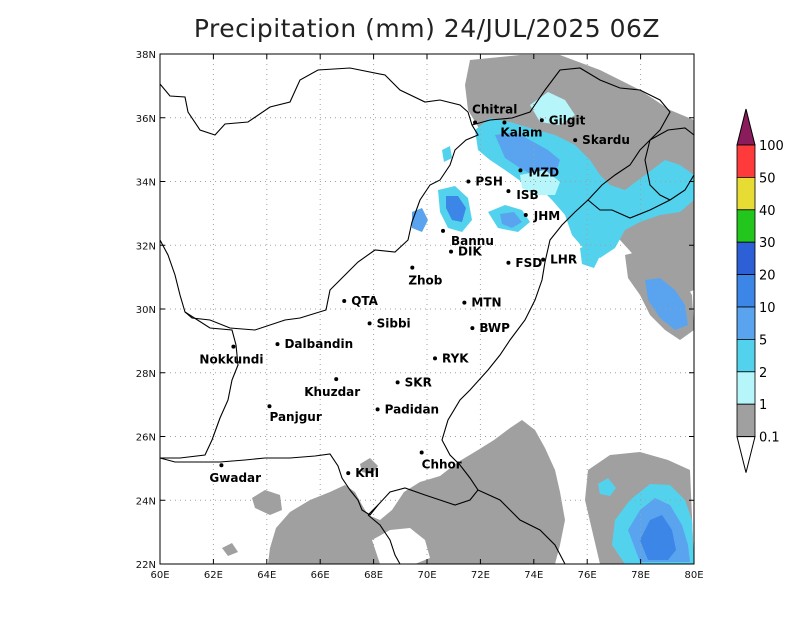  What do you see at coordinates (231, 360) in the screenshot?
I see `city-label: Nokkundi` at bounding box center [231, 360].